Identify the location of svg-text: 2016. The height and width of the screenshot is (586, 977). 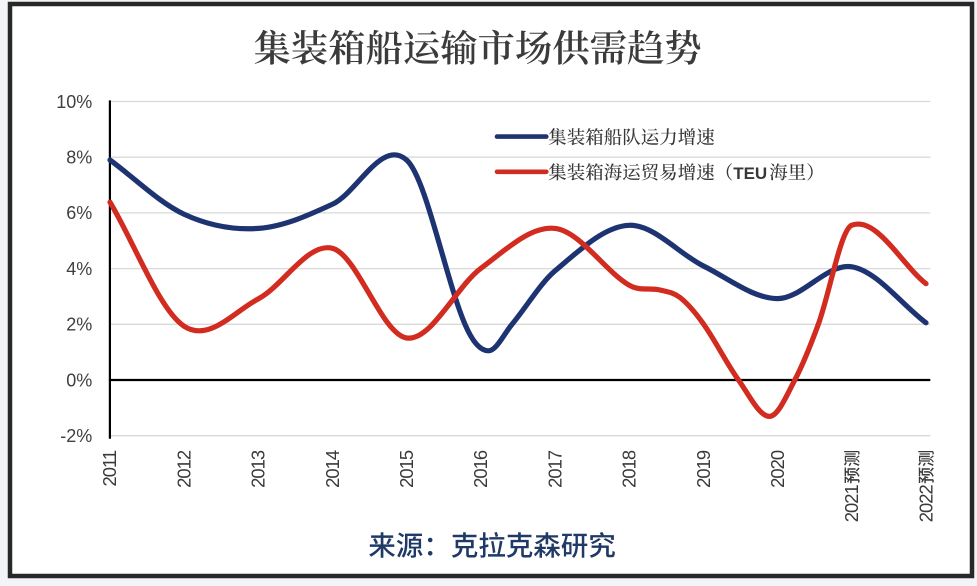
(480, 469).